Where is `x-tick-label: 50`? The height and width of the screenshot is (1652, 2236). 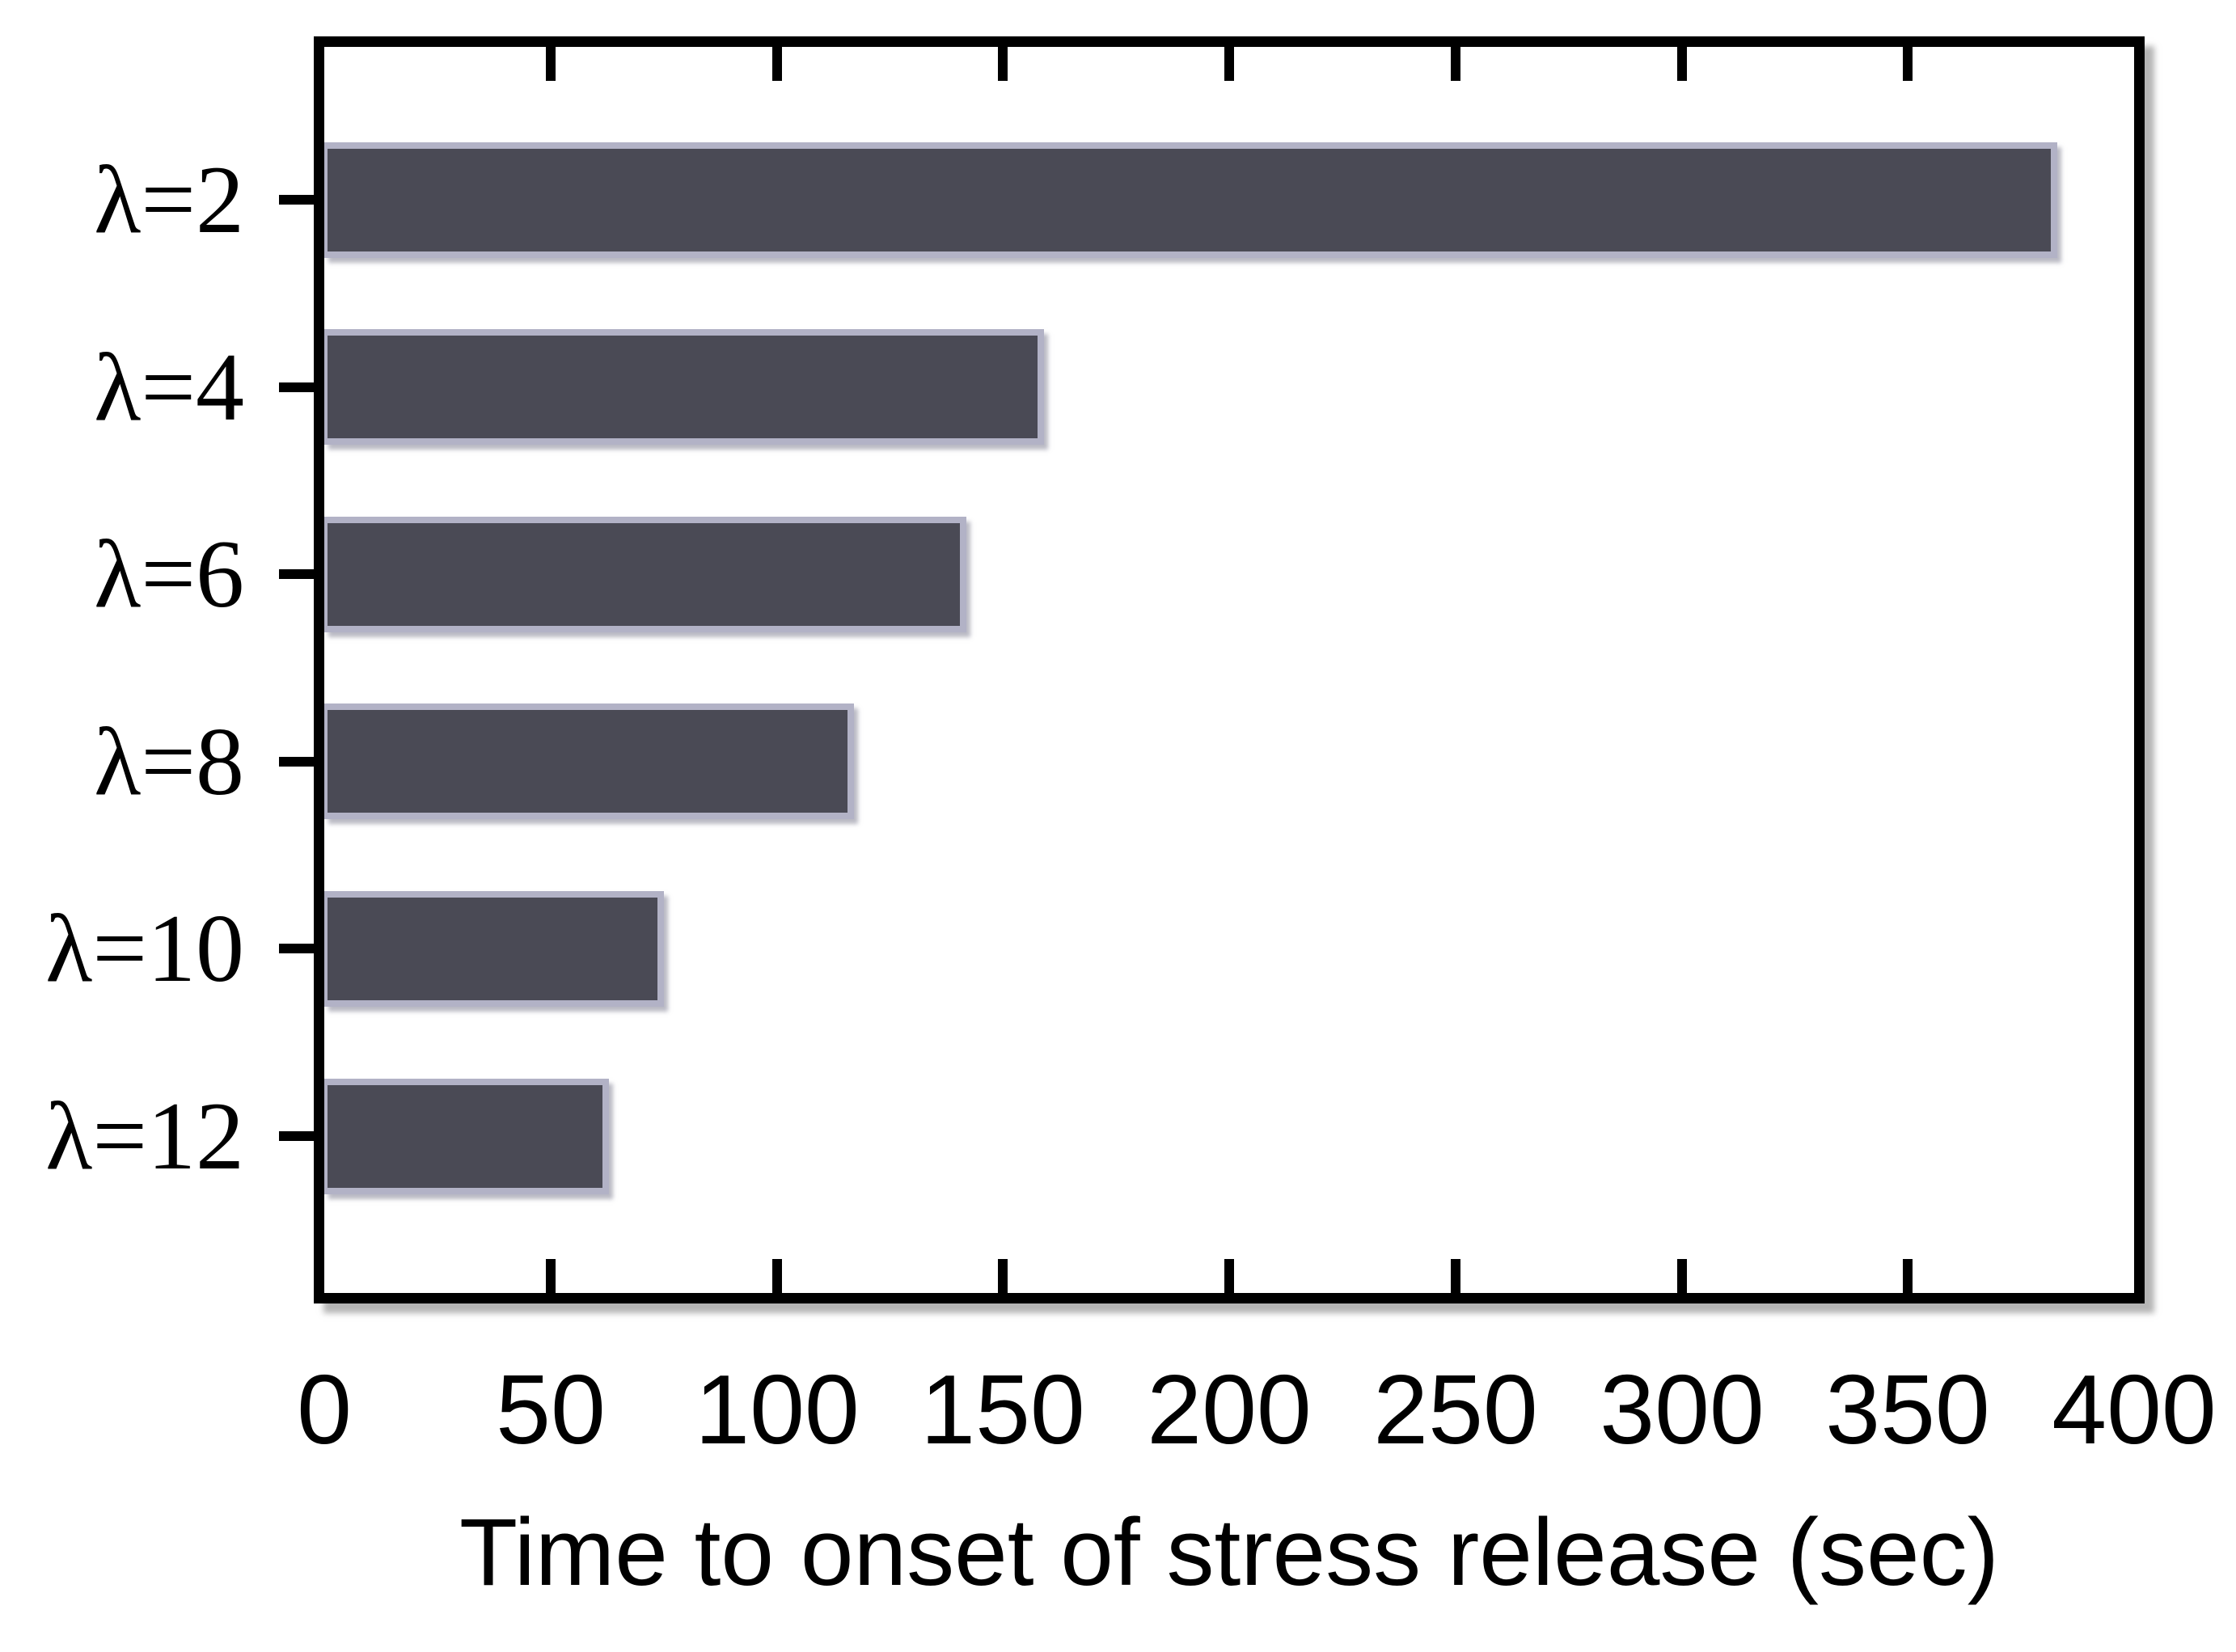 x-tick-label: 50 is located at coordinates (551, 1409).